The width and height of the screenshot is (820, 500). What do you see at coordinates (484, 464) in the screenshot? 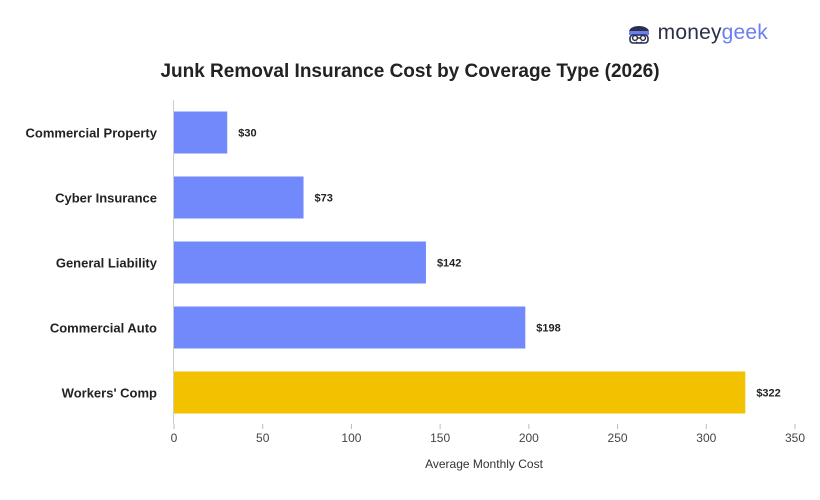
I see `x-axis-title: Average Monthly Cost` at bounding box center [484, 464].